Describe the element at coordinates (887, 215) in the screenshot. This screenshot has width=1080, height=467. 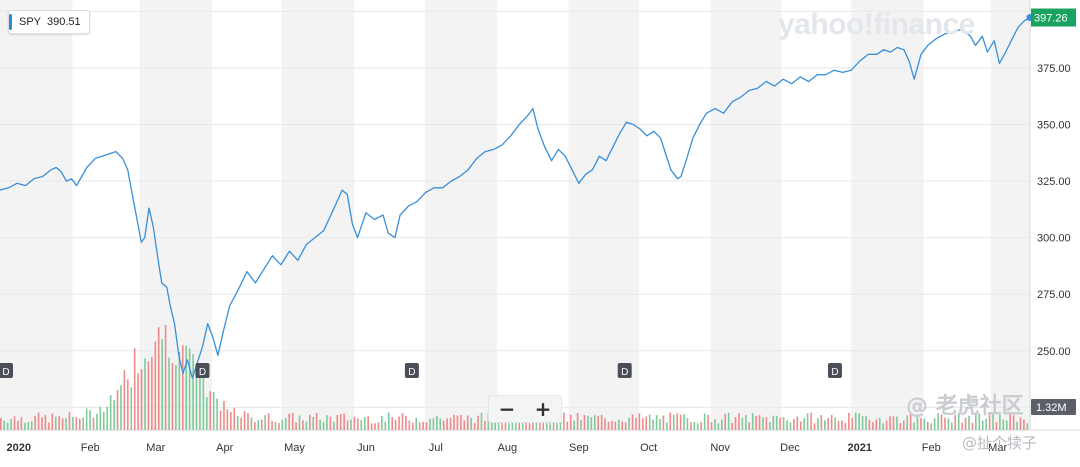
I see `month-band` at that location.